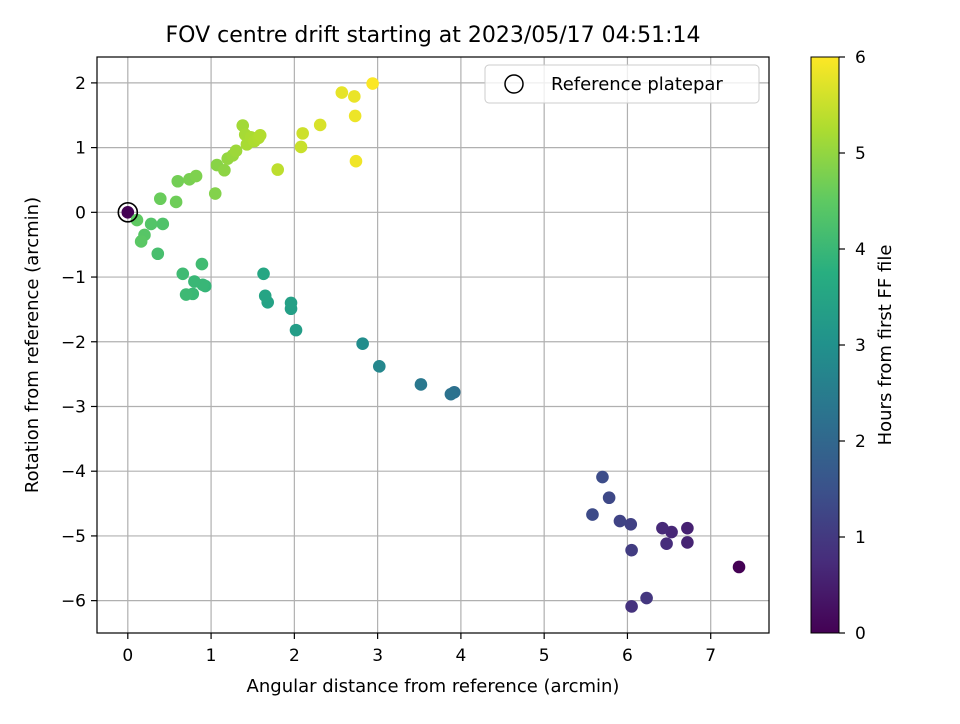  Describe the element at coordinates (32, 345) in the screenshot. I see `y-axis-label: Rotation from reference (arcmin)` at that location.